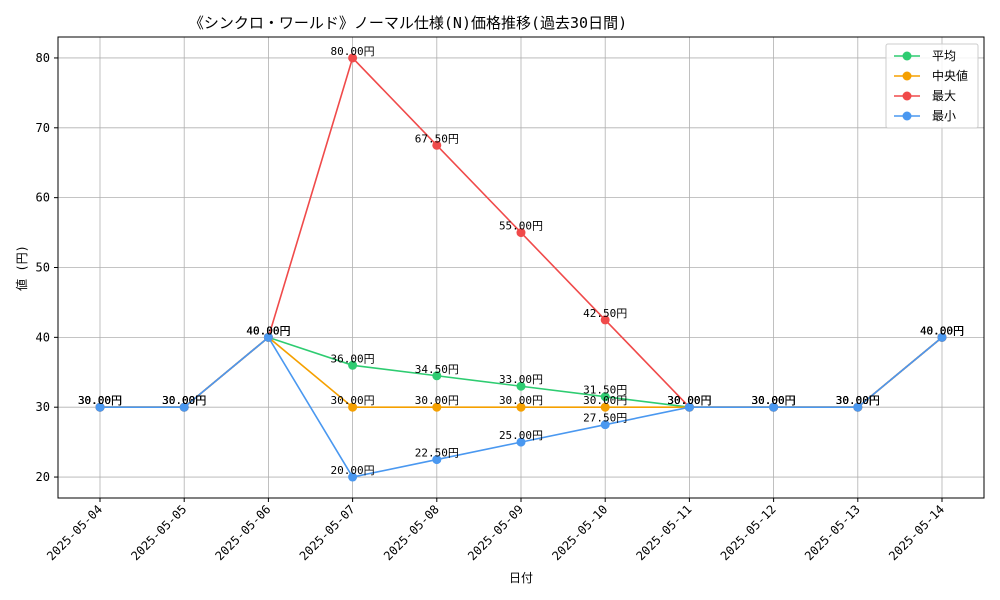 Image resolution: width=1000 pixels, height=600 pixels. What do you see at coordinates (605, 390) in the screenshot?
I see `data-label: 31.50円` at bounding box center [605, 390].